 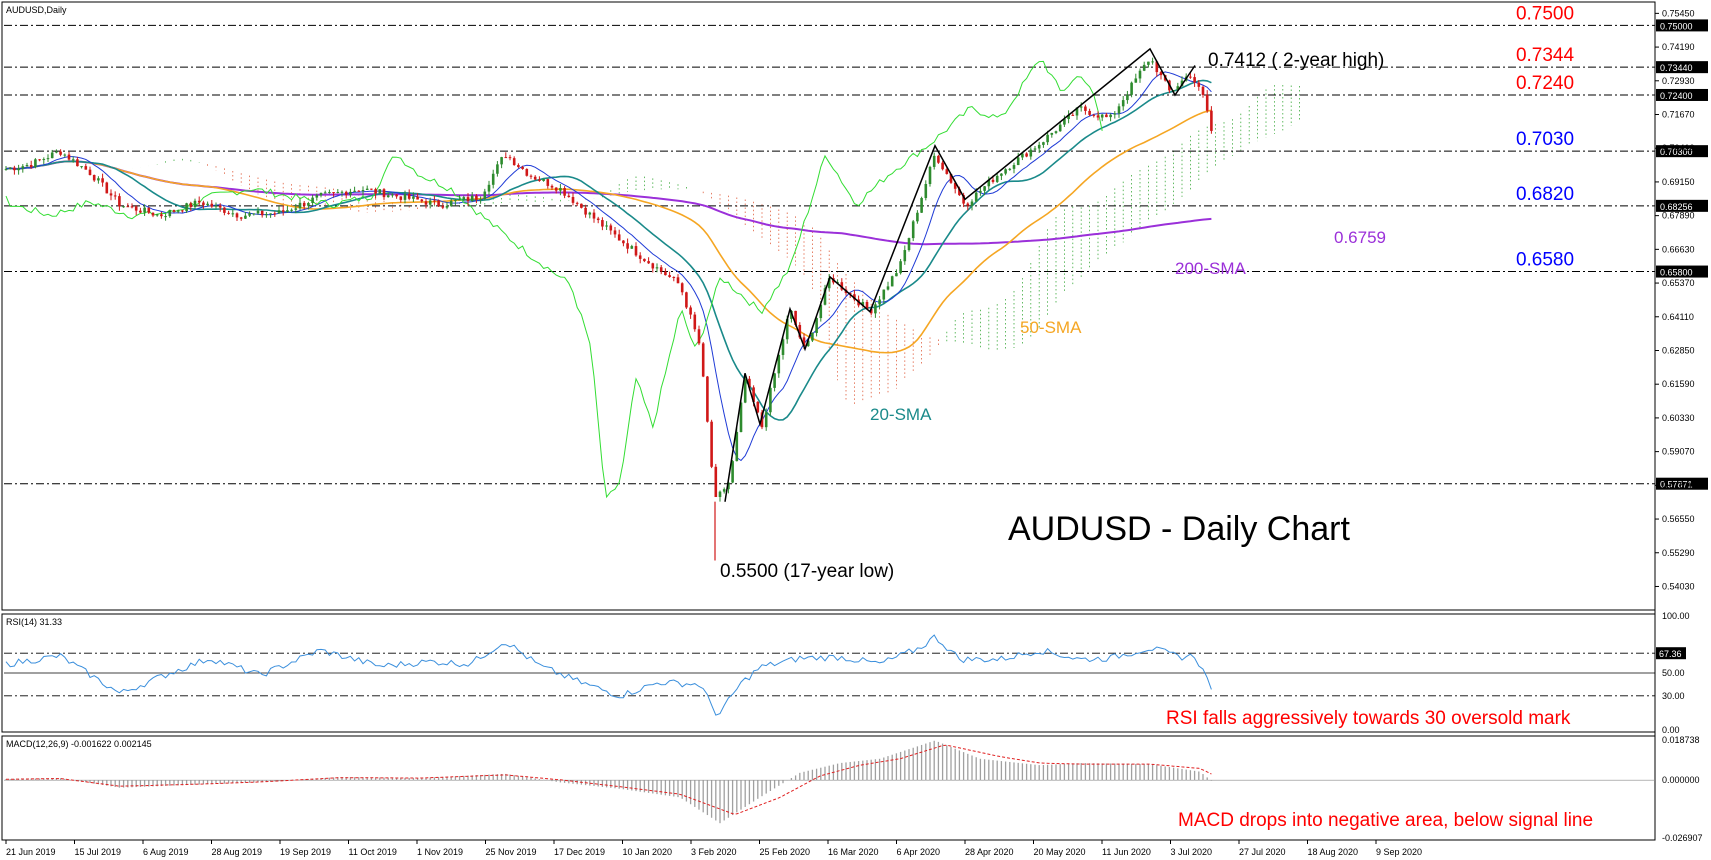 I want to click on rsi-tick-label: 50.00, so click(x=1673, y=673).